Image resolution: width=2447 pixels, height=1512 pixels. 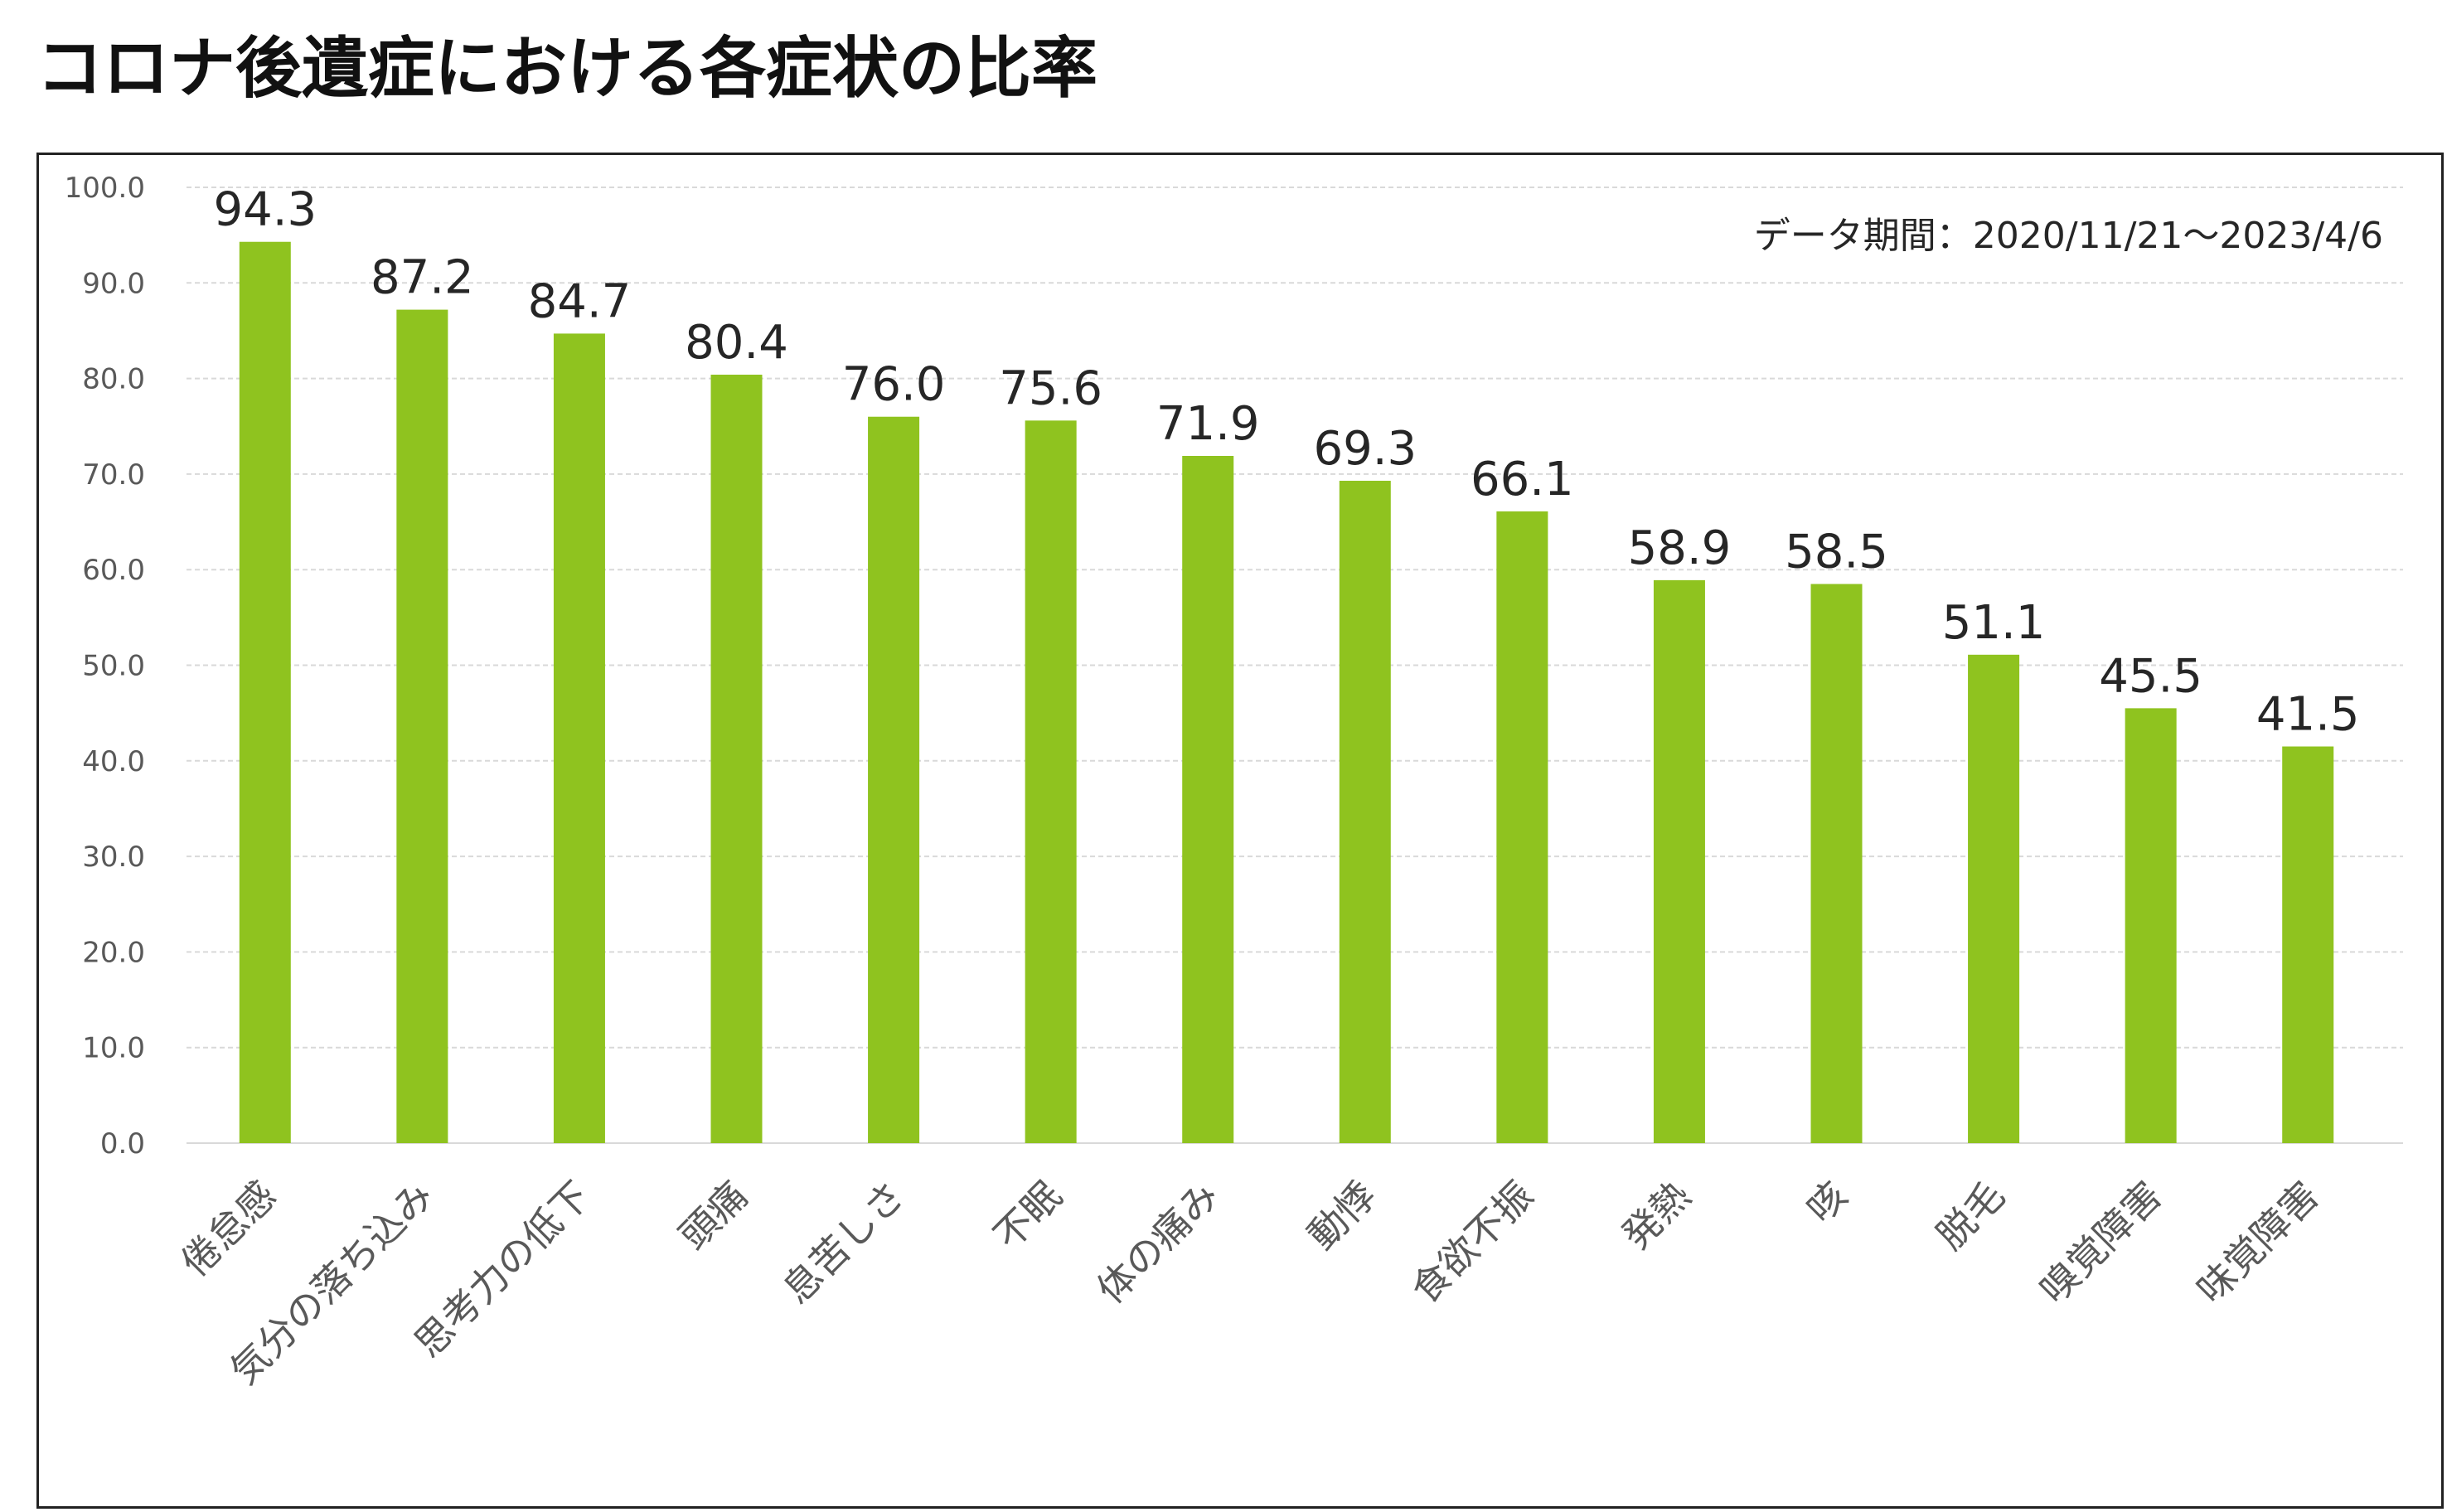 What do you see at coordinates (580, 301) in the screenshot?
I see `value-label: 84.7` at bounding box center [580, 301].